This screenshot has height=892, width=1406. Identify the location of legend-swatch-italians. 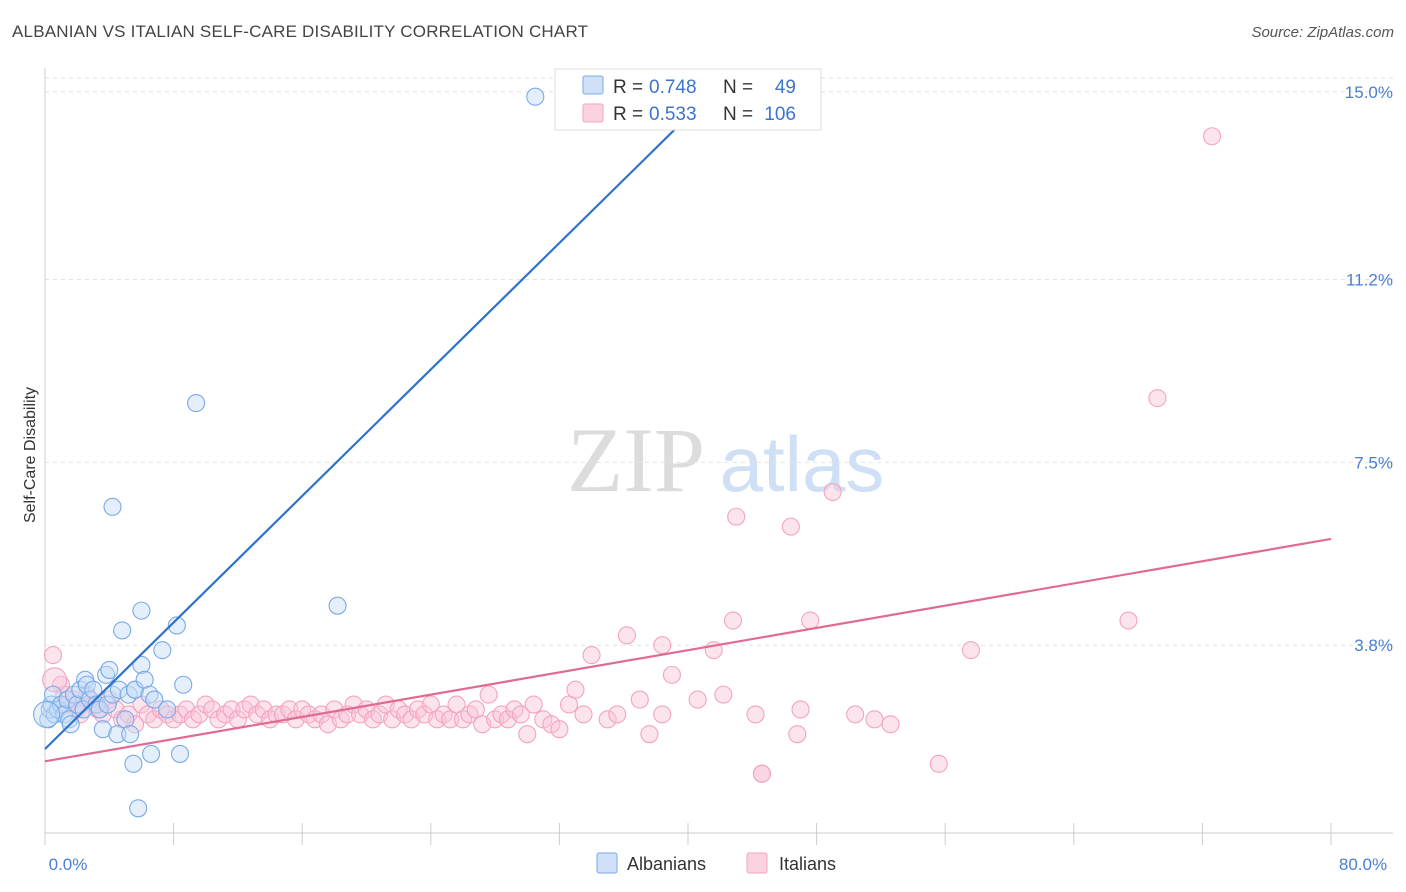
(593, 113).